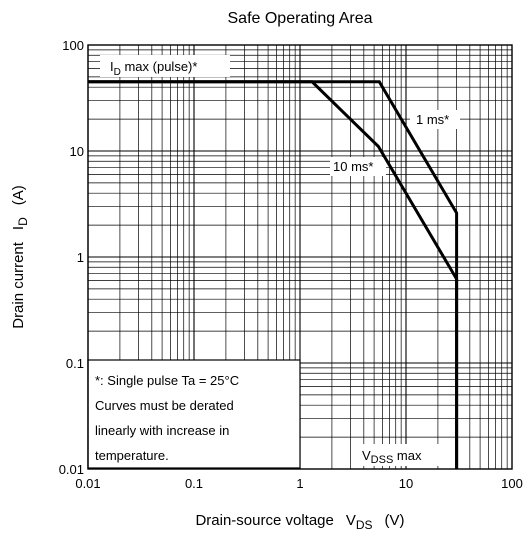 The width and height of the screenshot is (528, 544). I want to click on note-line-4: temperature., so click(132, 455).